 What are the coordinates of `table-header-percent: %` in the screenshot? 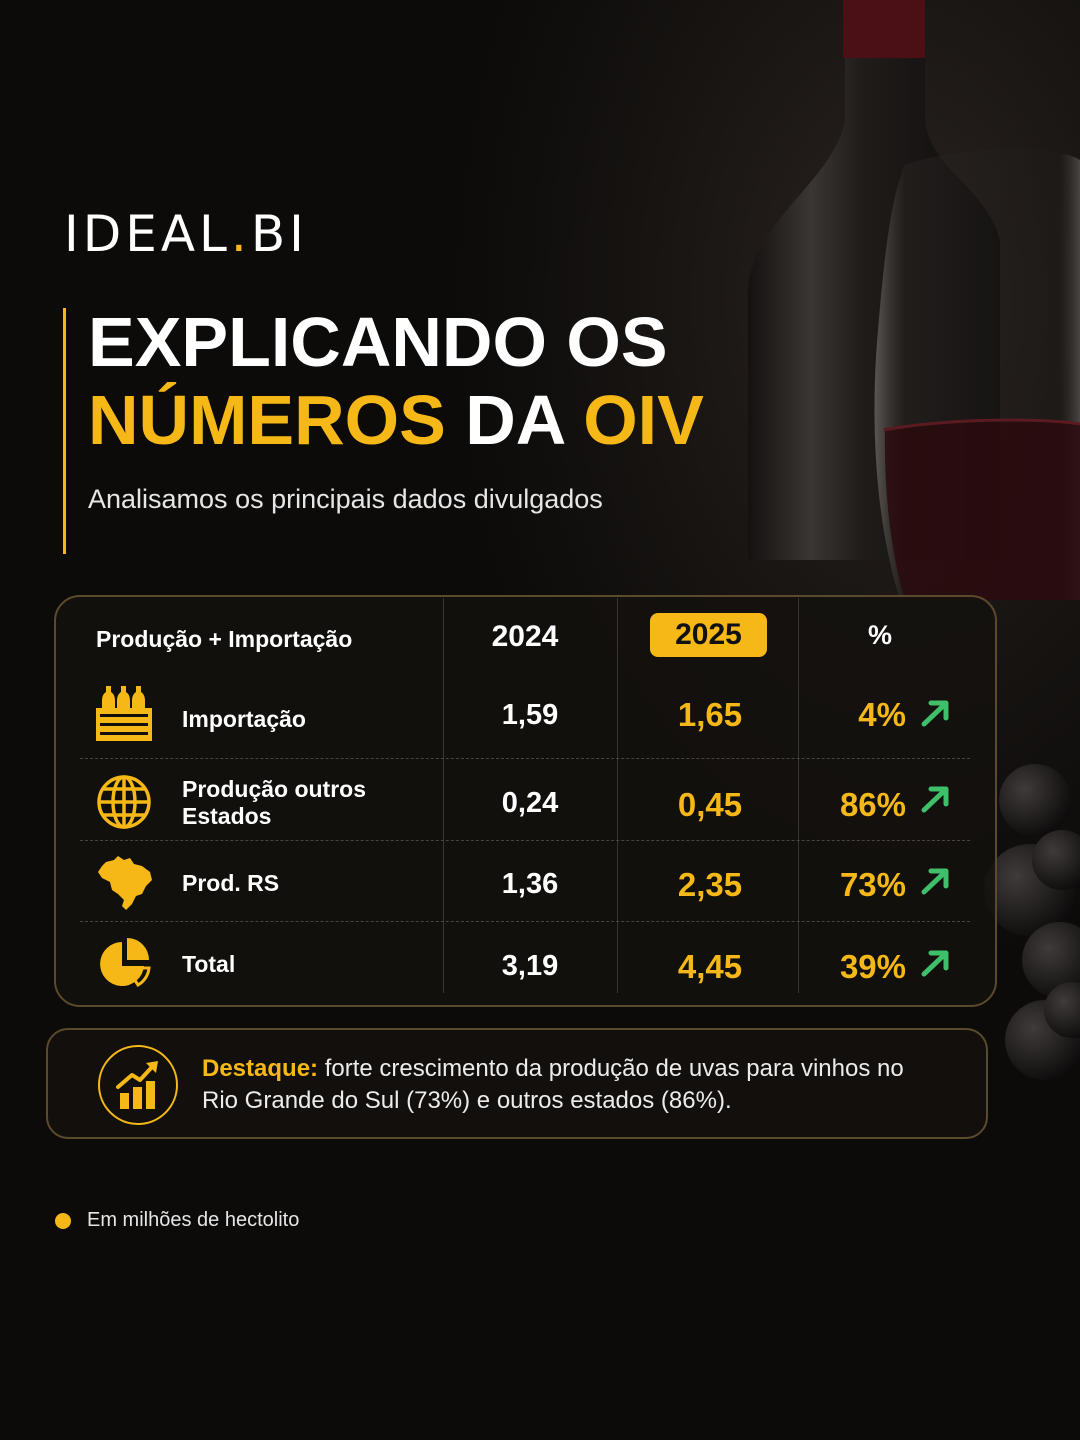 It's located at (879, 635).